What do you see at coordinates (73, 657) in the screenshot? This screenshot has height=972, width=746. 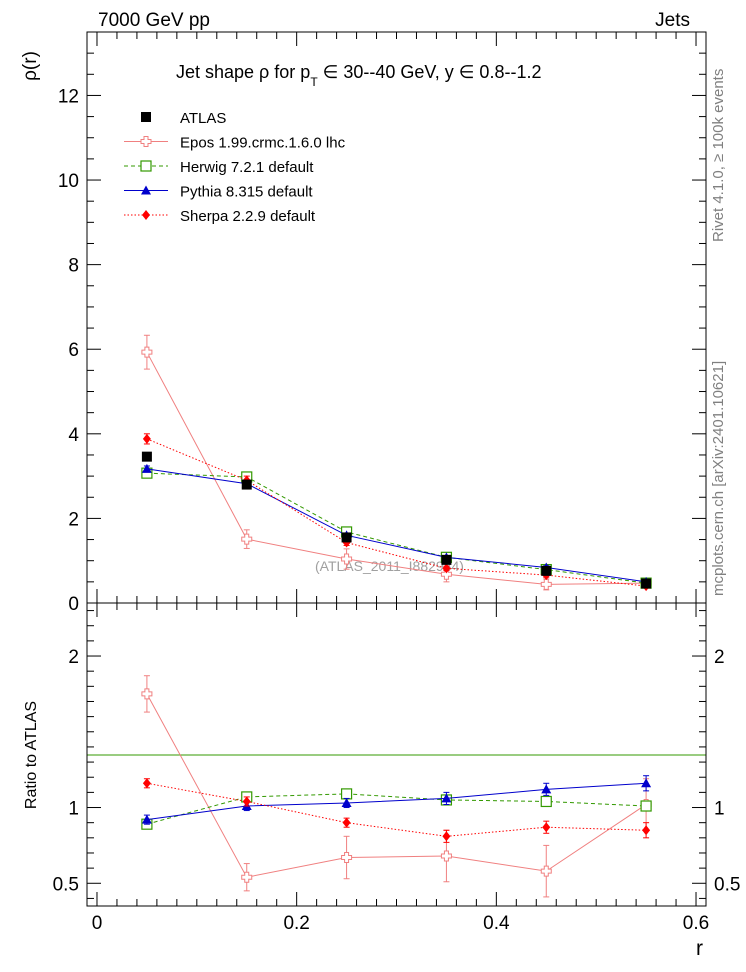 I see `ratio-y-tick-label: 2` at bounding box center [73, 657].